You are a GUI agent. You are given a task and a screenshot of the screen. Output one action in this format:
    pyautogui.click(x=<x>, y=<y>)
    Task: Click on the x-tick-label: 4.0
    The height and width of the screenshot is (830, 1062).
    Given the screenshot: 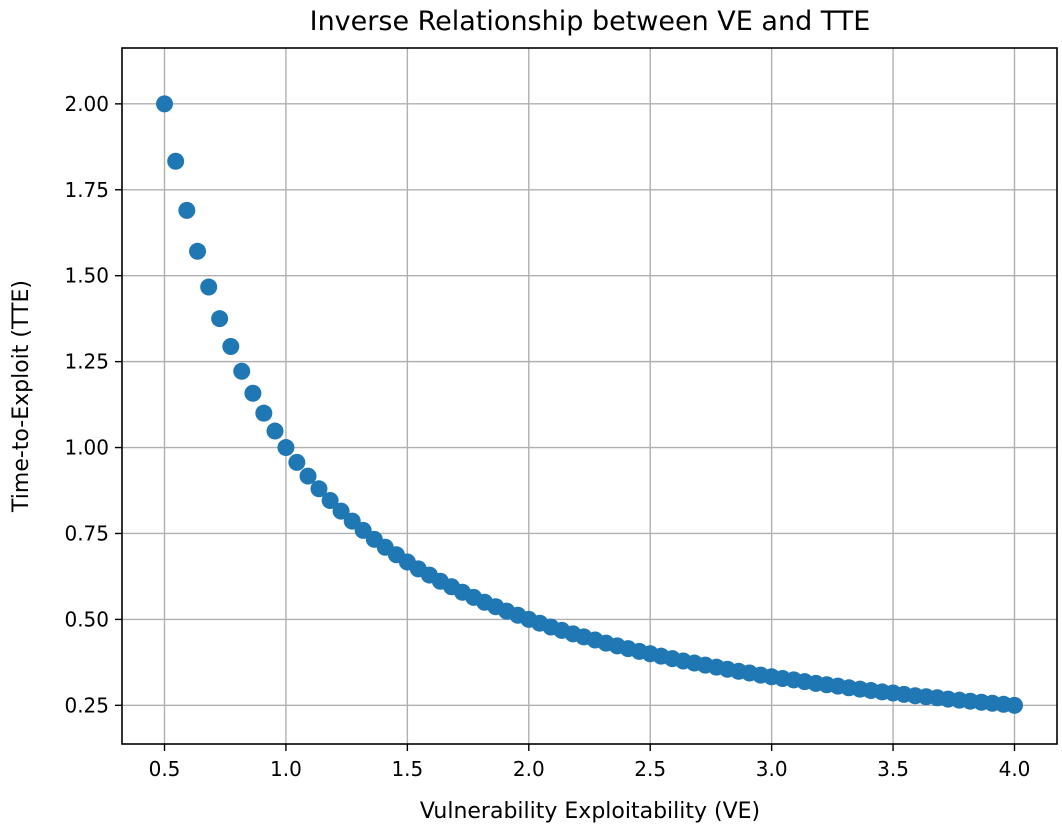 What is the action you would take?
    pyautogui.click(x=1015, y=769)
    